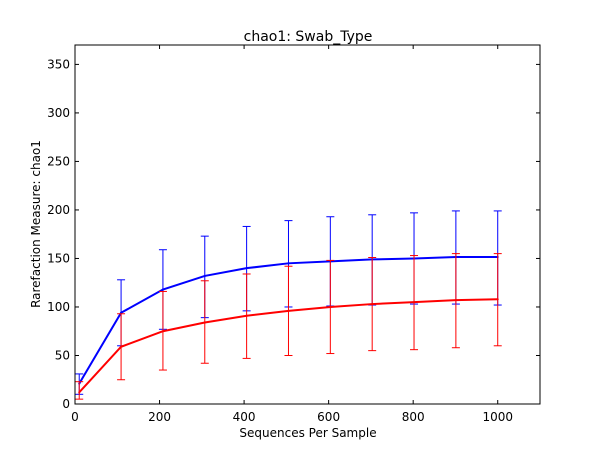  Describe the element at coordinates (58, 258) in the screenshot. I see `y-tick-label: 150` at that location.